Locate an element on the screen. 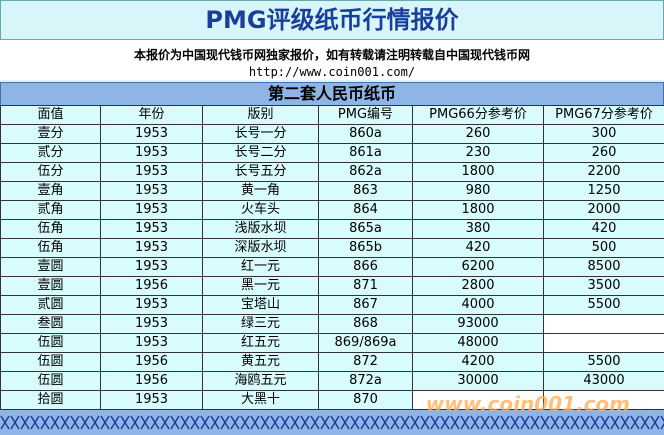 The width and height of the screenshot is (664, 435). table-cell: 869/869a is located at coordinates (365, 343).